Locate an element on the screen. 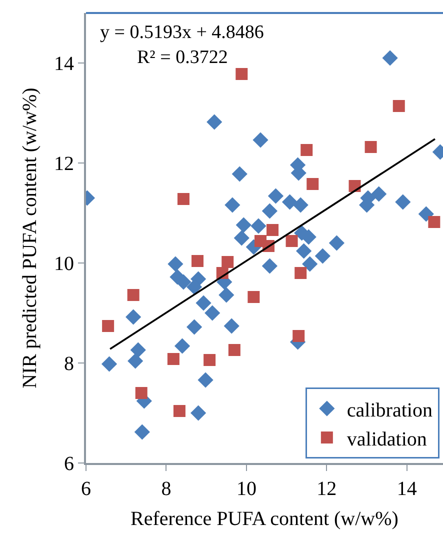 The height and width of the screenshot is (549, 443). legend-label: calibration is located at coordinates (389, 410).